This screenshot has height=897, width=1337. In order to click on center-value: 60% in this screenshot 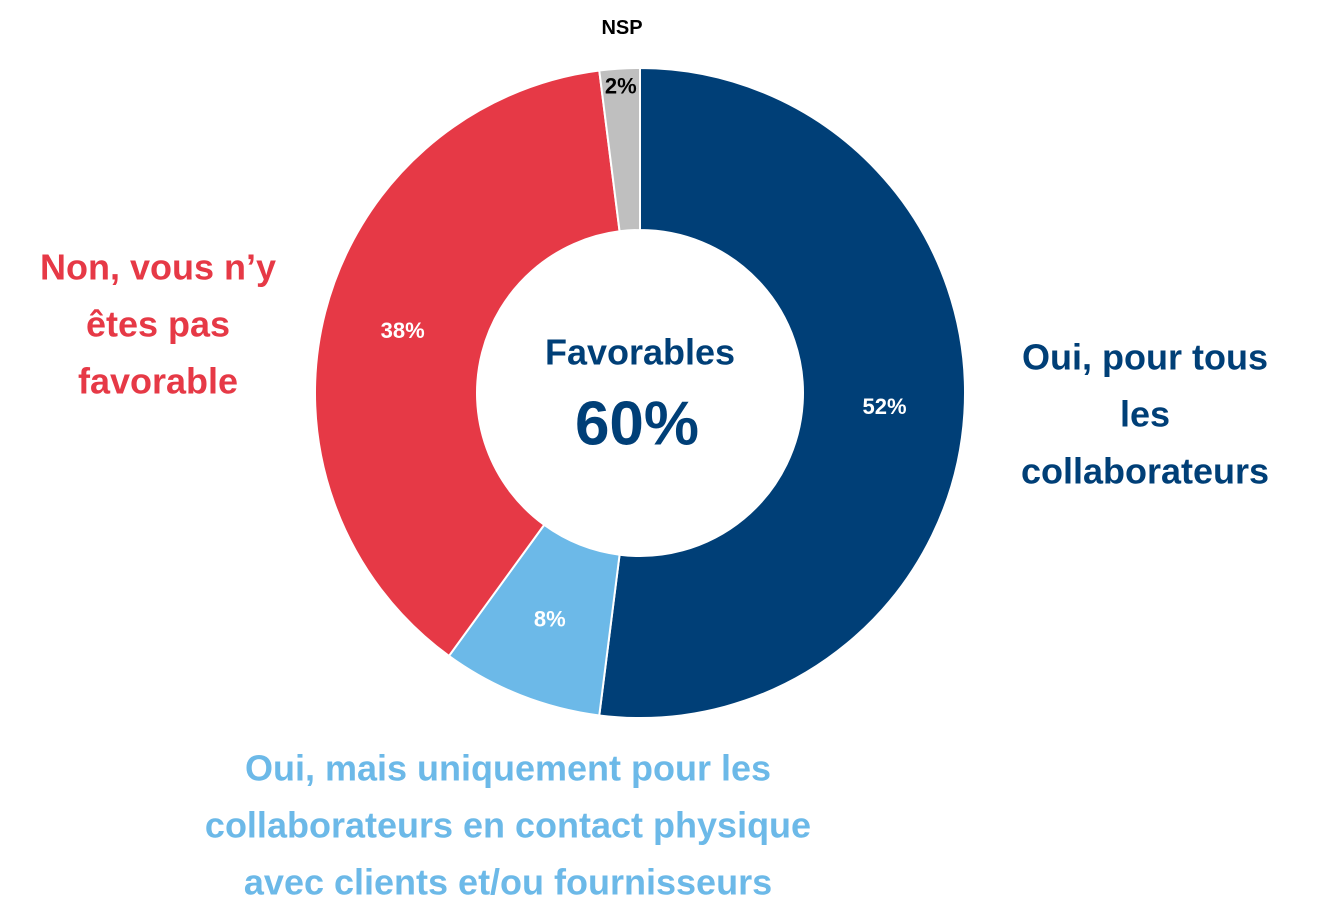, I will do `click(637, 423)`.